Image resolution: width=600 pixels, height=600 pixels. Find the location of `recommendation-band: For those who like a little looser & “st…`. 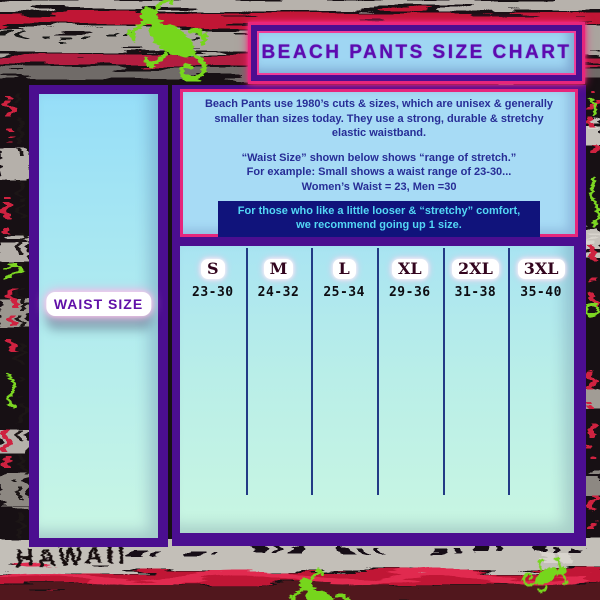

recommendation-band: For those who like a little looser & “st… is located at coordinates (379, 219).